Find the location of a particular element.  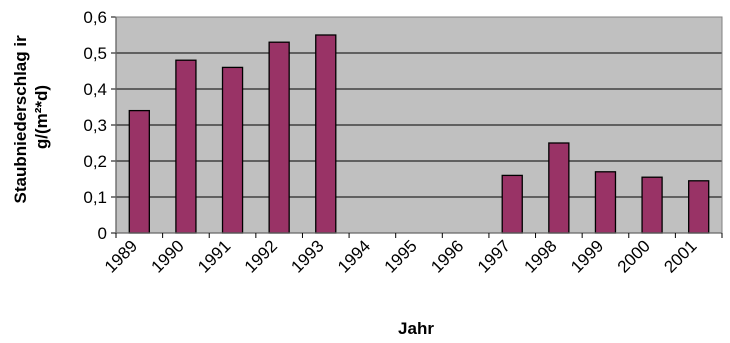

y-axis-title: Staubniederschlag ir g/(m²*d) is located at coordinates (31, 117).